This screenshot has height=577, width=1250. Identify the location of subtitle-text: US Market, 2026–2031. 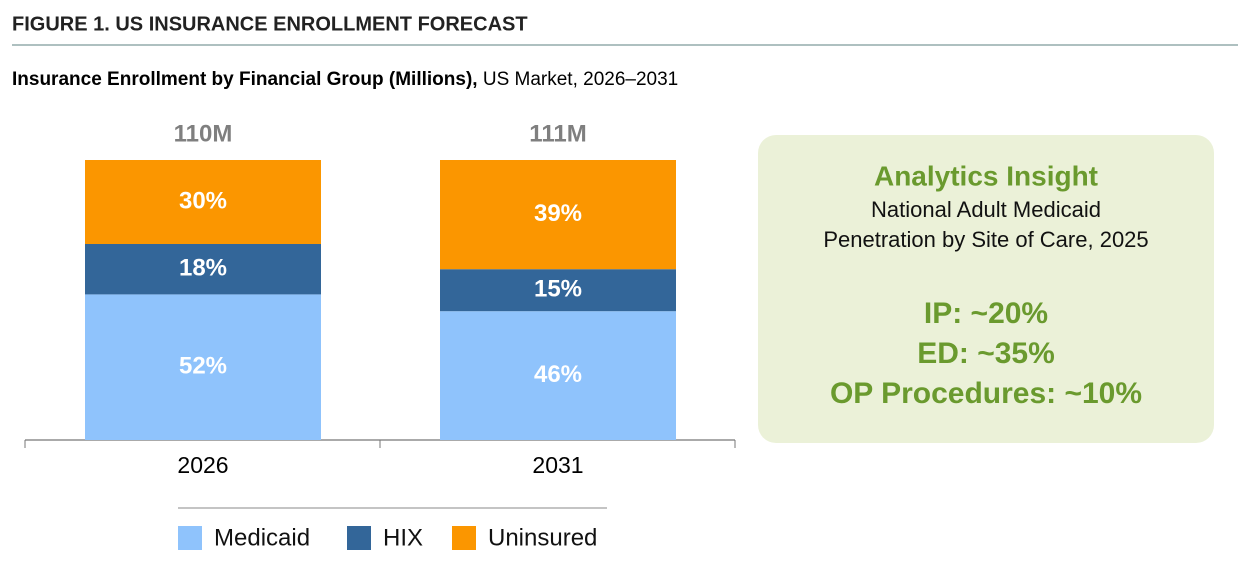
(580, 79).